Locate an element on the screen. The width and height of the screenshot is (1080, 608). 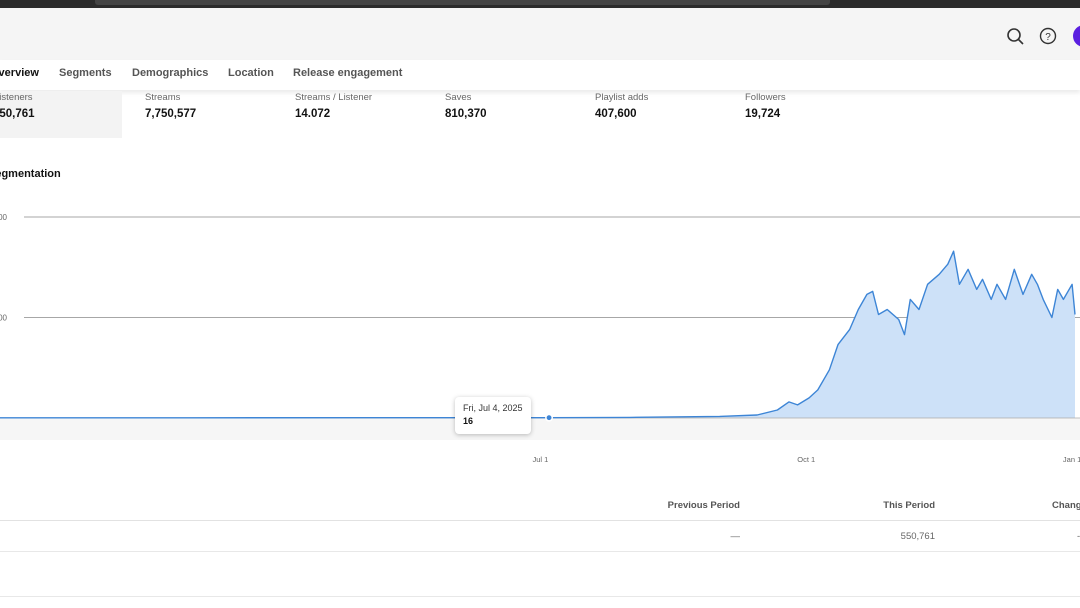
x-tick-label: Jan 1 is located at coordinates (1071, 459).